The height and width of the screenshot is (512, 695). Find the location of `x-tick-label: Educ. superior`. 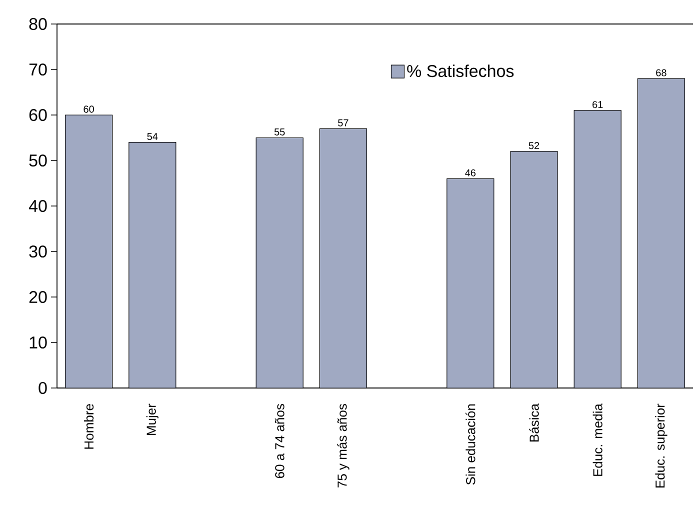

x-tick-label: Educ. superior is located at coordinates (661, 446).